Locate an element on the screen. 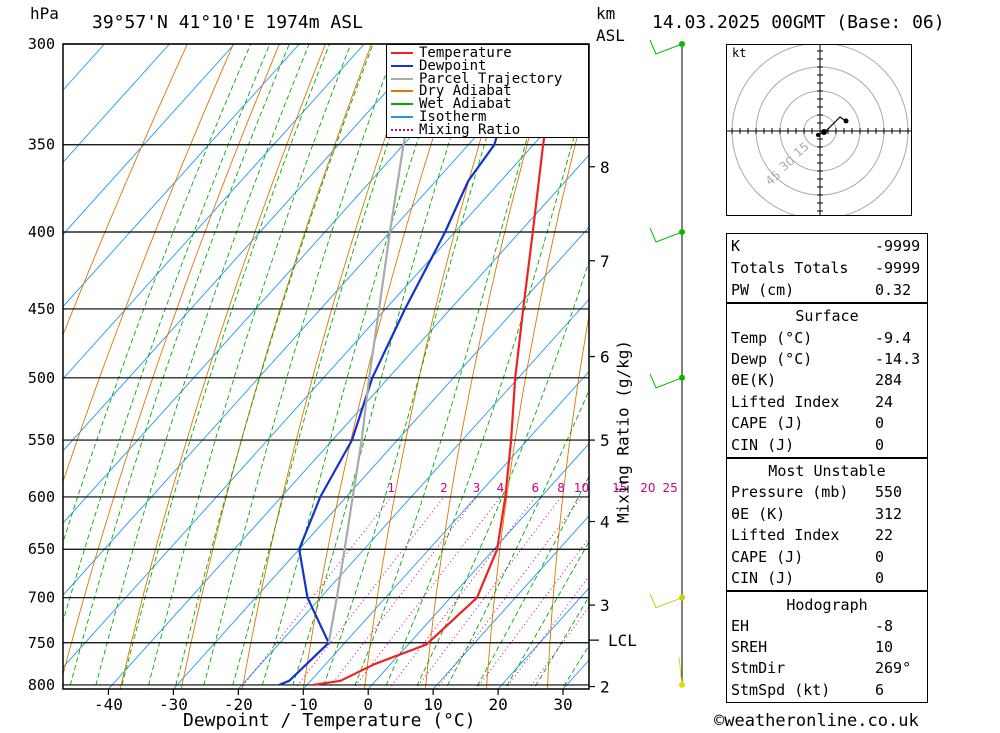 This screenshot has height=733, width=1000. hodograph-stats-title: Hodograph is located at coordinates (827, 605).